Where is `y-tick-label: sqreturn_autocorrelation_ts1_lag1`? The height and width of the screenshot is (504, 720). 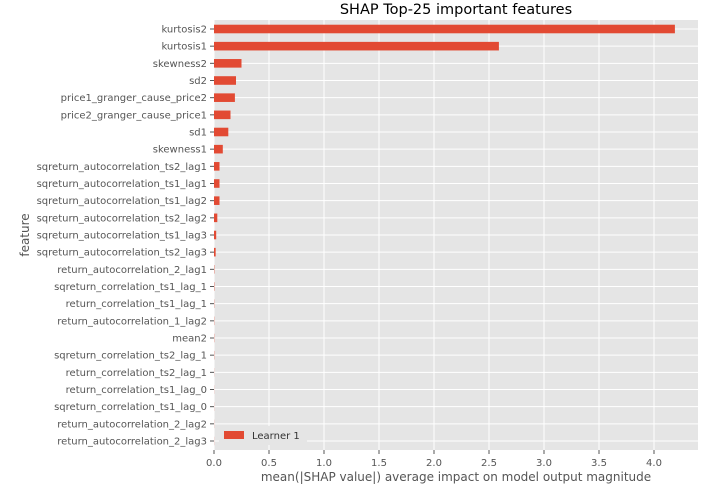
y-tick-label: sqreturn_autocorrelation_ts1_lag1 is located at coordinates (122, 184).